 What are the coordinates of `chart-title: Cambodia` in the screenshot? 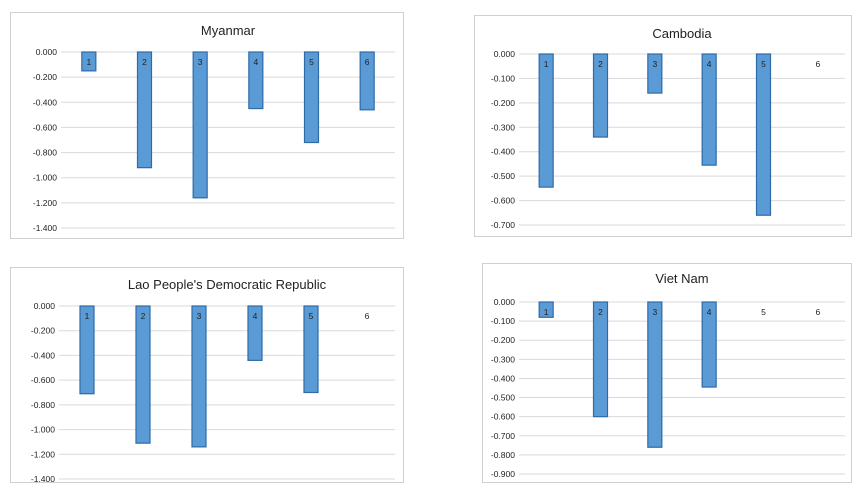 It's located at (682, 33).